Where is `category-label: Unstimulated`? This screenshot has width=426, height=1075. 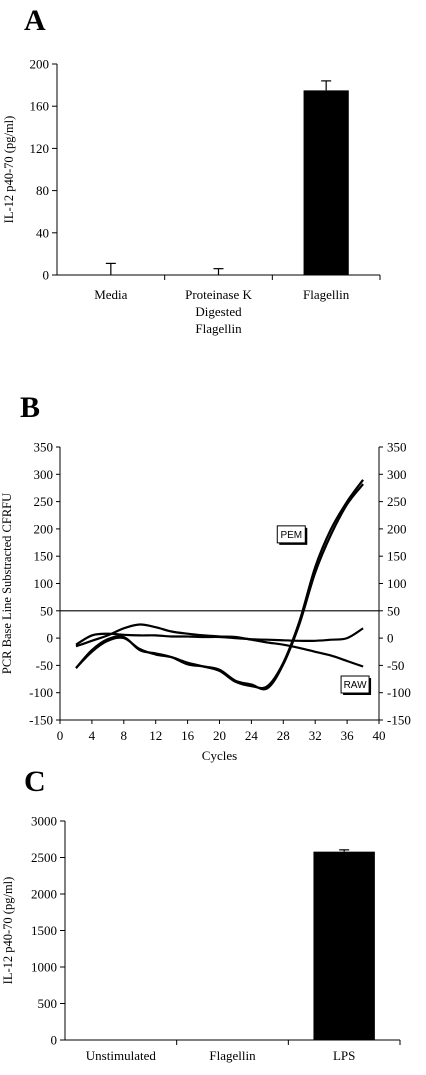
category-label: Unstimulated is located at coordinates (121, 1055).